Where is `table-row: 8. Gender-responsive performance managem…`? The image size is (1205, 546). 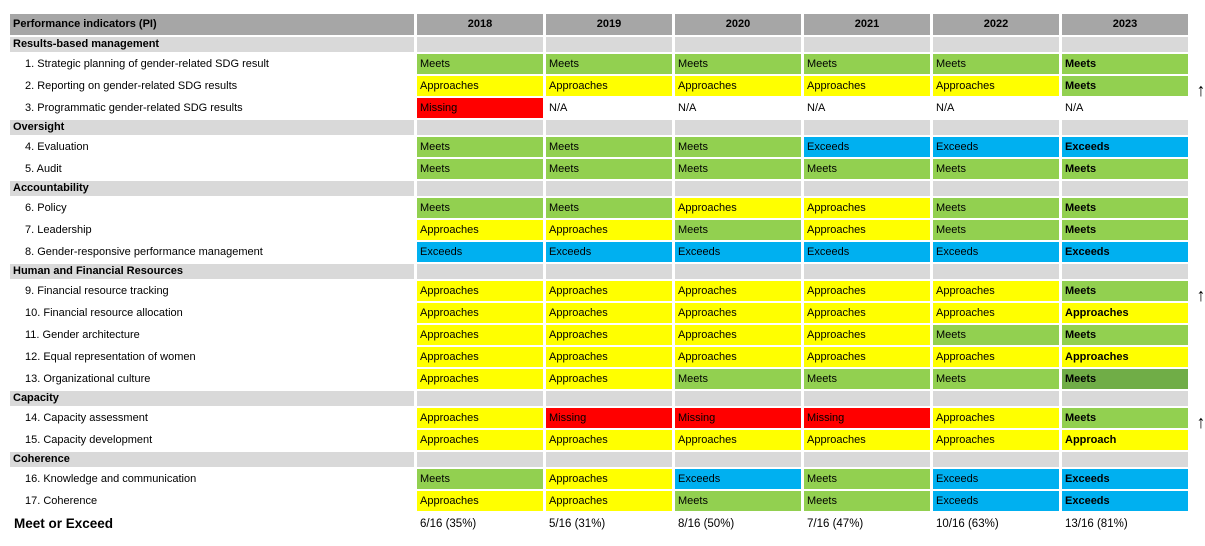 table-row: 8. Gender-responsive performance managem… is located at coordinates (607, 252).